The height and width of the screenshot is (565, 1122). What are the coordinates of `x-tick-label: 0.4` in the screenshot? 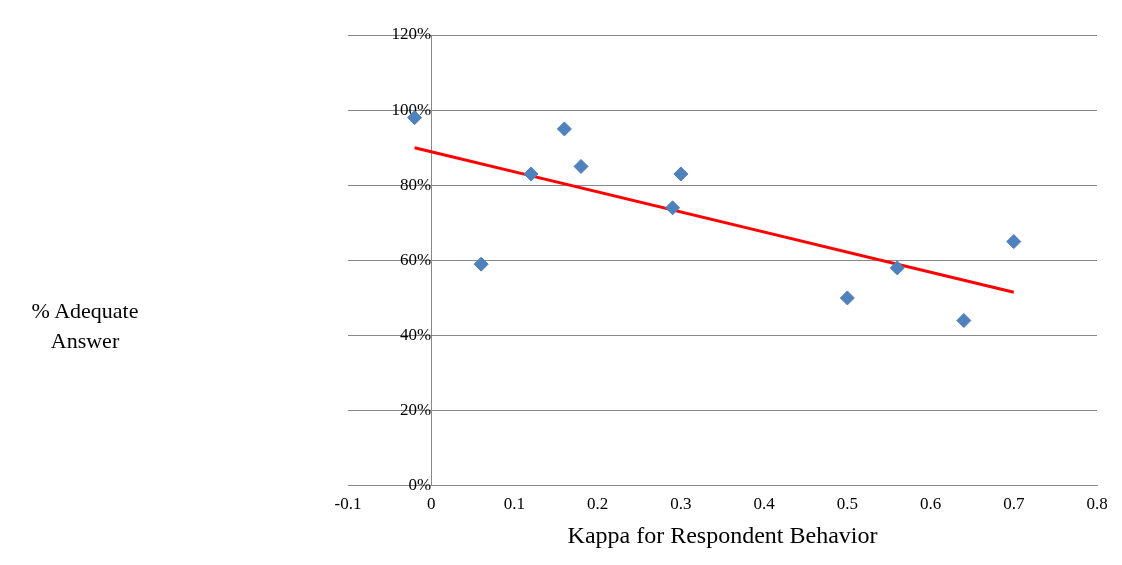 It's located at (764, 504).